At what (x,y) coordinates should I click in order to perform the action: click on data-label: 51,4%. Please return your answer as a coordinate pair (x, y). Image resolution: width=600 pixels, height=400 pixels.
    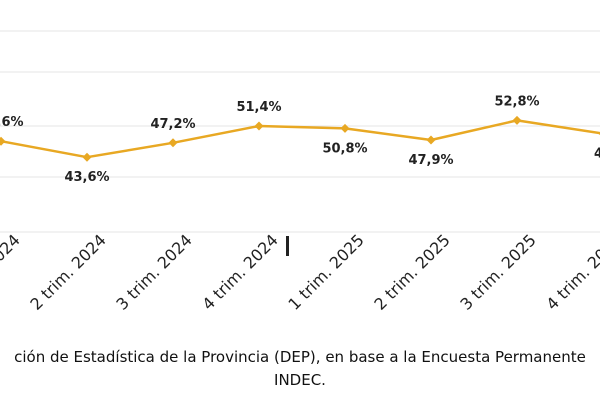
    Looking at the image, I should click on (258, 107).